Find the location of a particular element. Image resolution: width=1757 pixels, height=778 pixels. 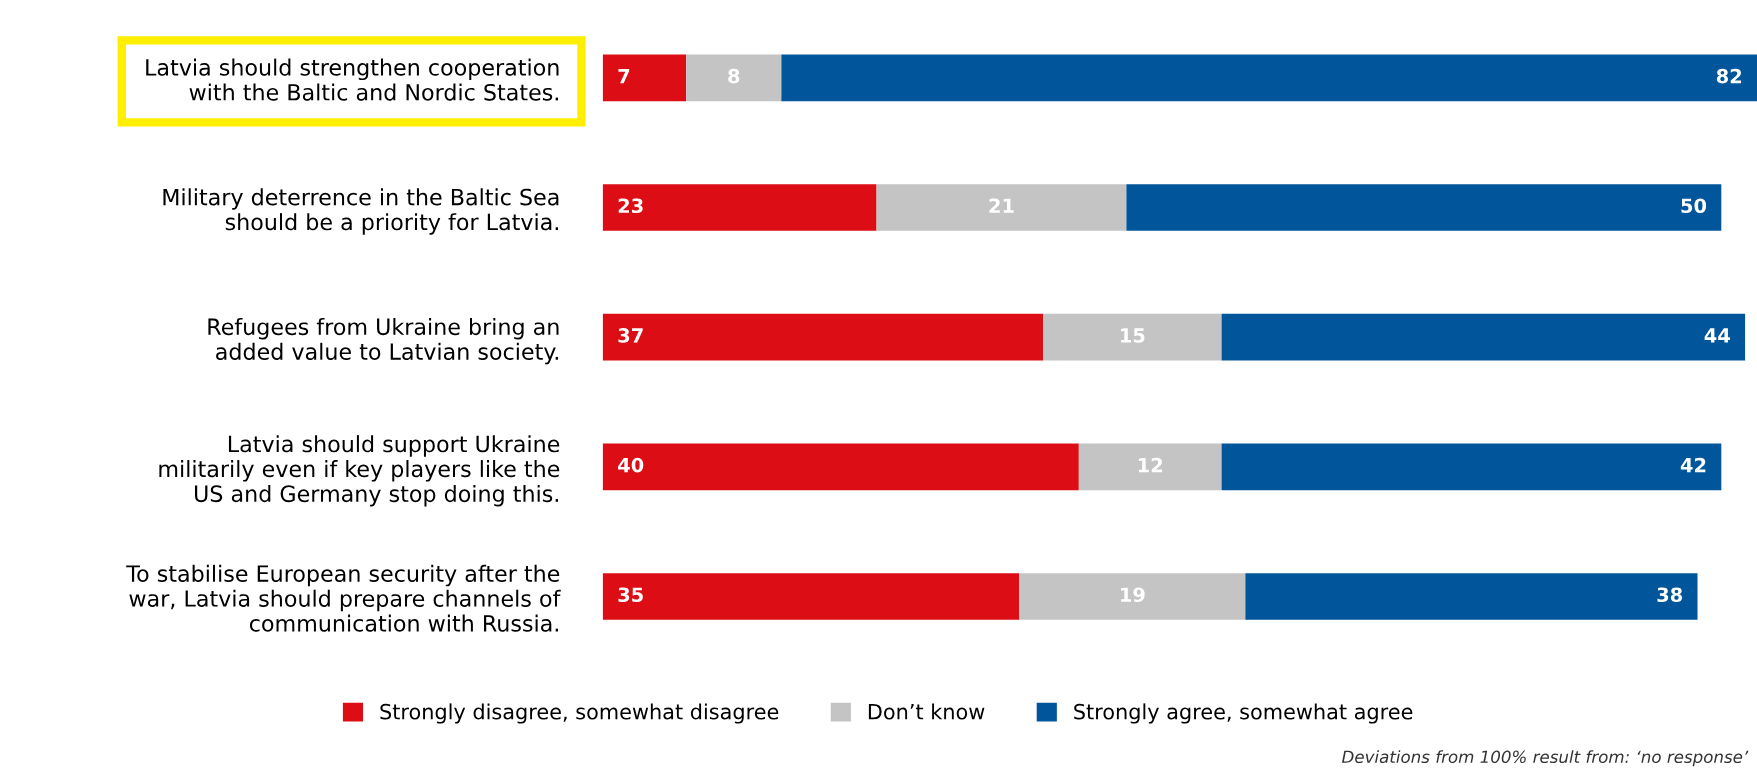

y-tick-label: Refugees from Ukraine bring an added value to Latvian society. is located at coordinates (383, 341).